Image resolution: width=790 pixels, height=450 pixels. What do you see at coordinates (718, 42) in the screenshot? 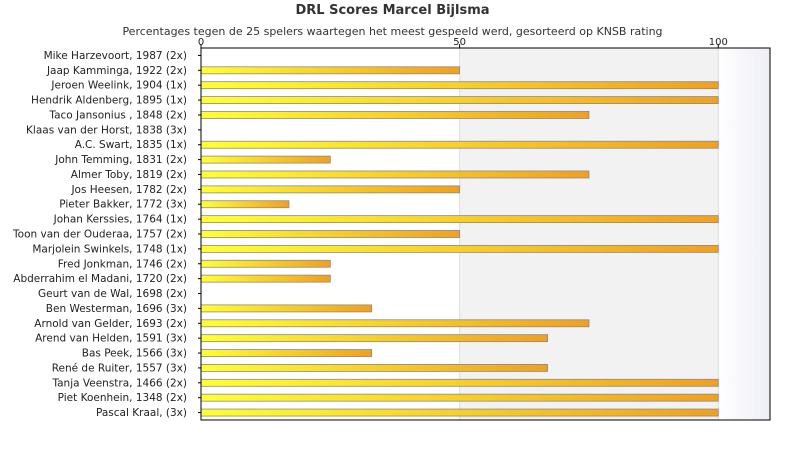
I see `x-tick-label: 100` at bounding box center [718, 42].